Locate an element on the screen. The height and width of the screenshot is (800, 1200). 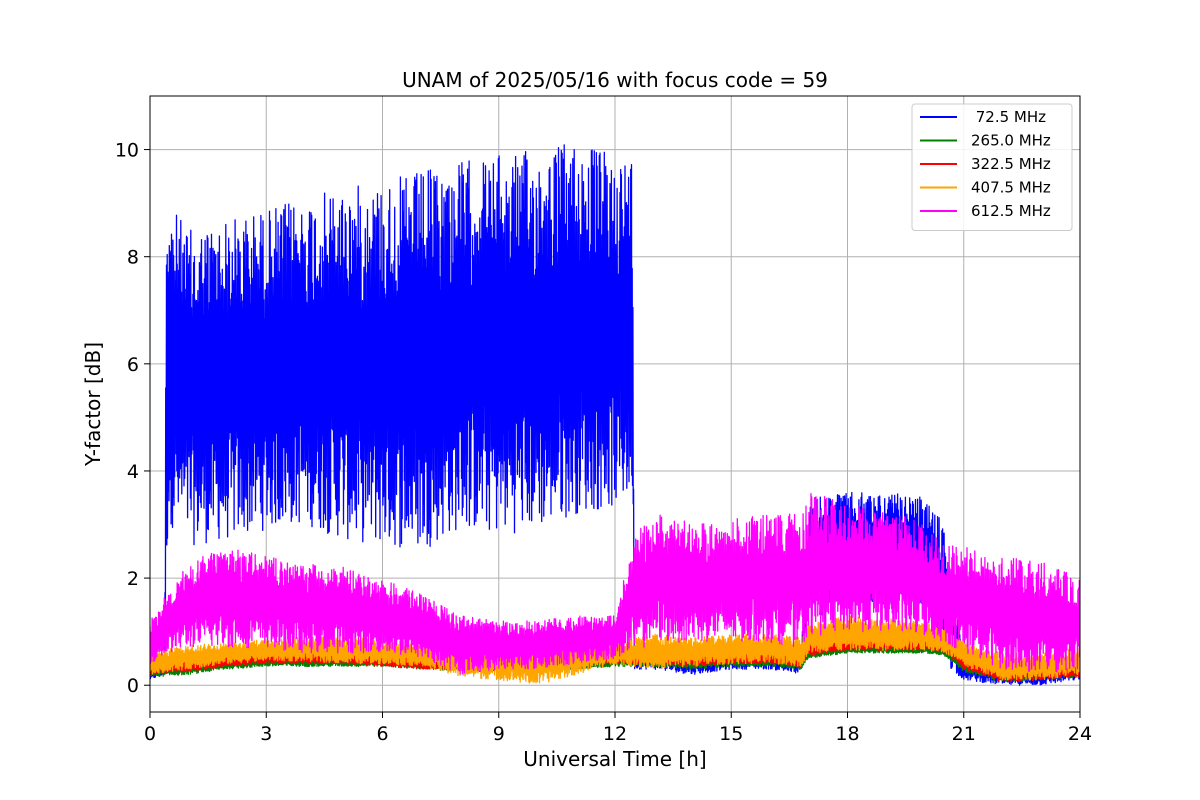
x-axis-title: Universal Time [h] is located at coordinates (614, 759).